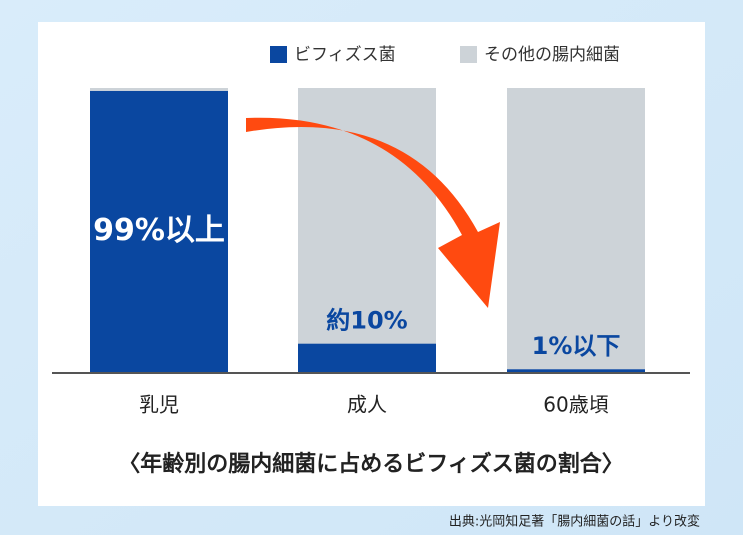 Image resolution: width=743 pixels, height=539 pixels. I want to click on x-tick-label: 乳児, so click(159, 405).